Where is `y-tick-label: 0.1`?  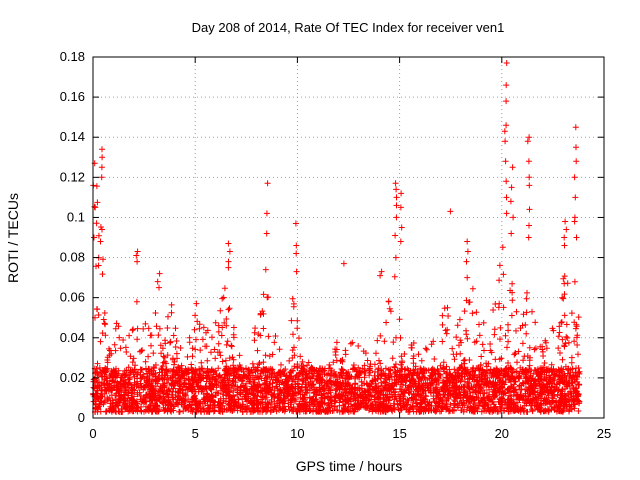
y-tick-label: 0.1 is located at coordinates (76, 216).